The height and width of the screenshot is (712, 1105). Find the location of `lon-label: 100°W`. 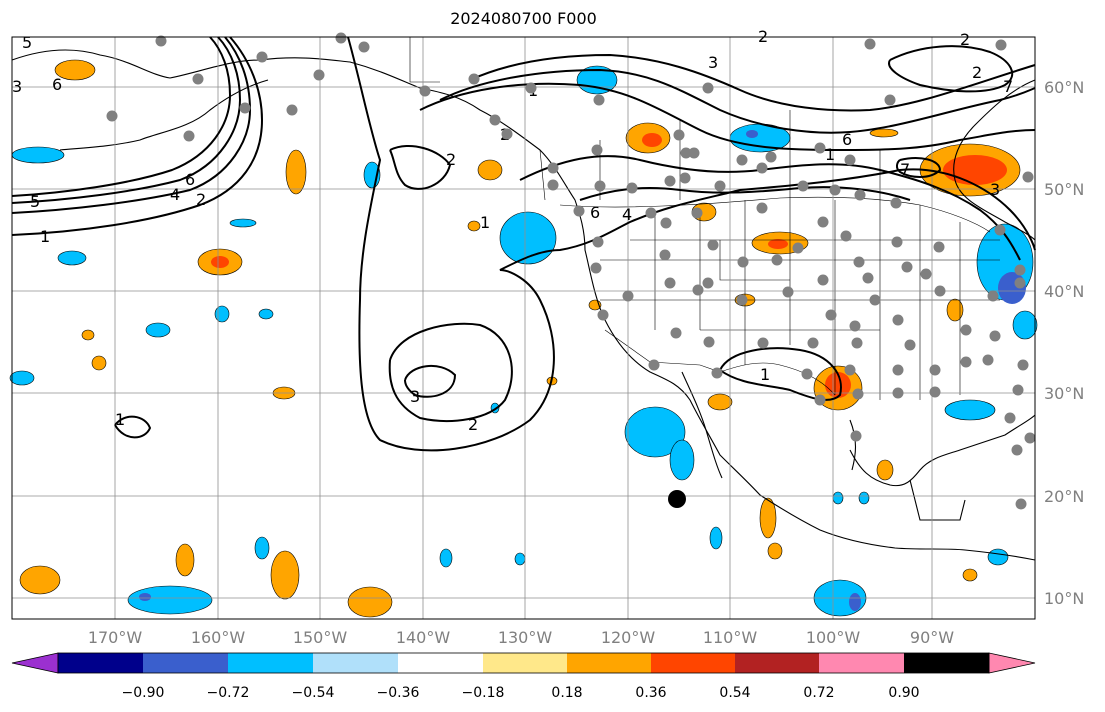

lon-label: 100°W is located at coordinates (833, 637).